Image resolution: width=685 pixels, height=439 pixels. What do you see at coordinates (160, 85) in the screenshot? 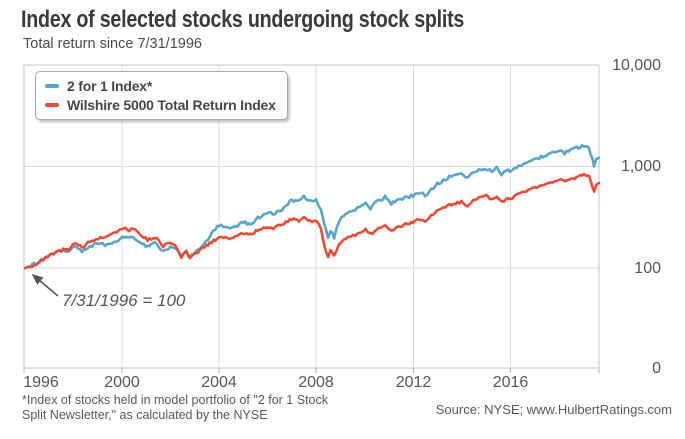
I see `legend-item-2for1: 2 for 1 Index*` at bounding box center [160, 85].